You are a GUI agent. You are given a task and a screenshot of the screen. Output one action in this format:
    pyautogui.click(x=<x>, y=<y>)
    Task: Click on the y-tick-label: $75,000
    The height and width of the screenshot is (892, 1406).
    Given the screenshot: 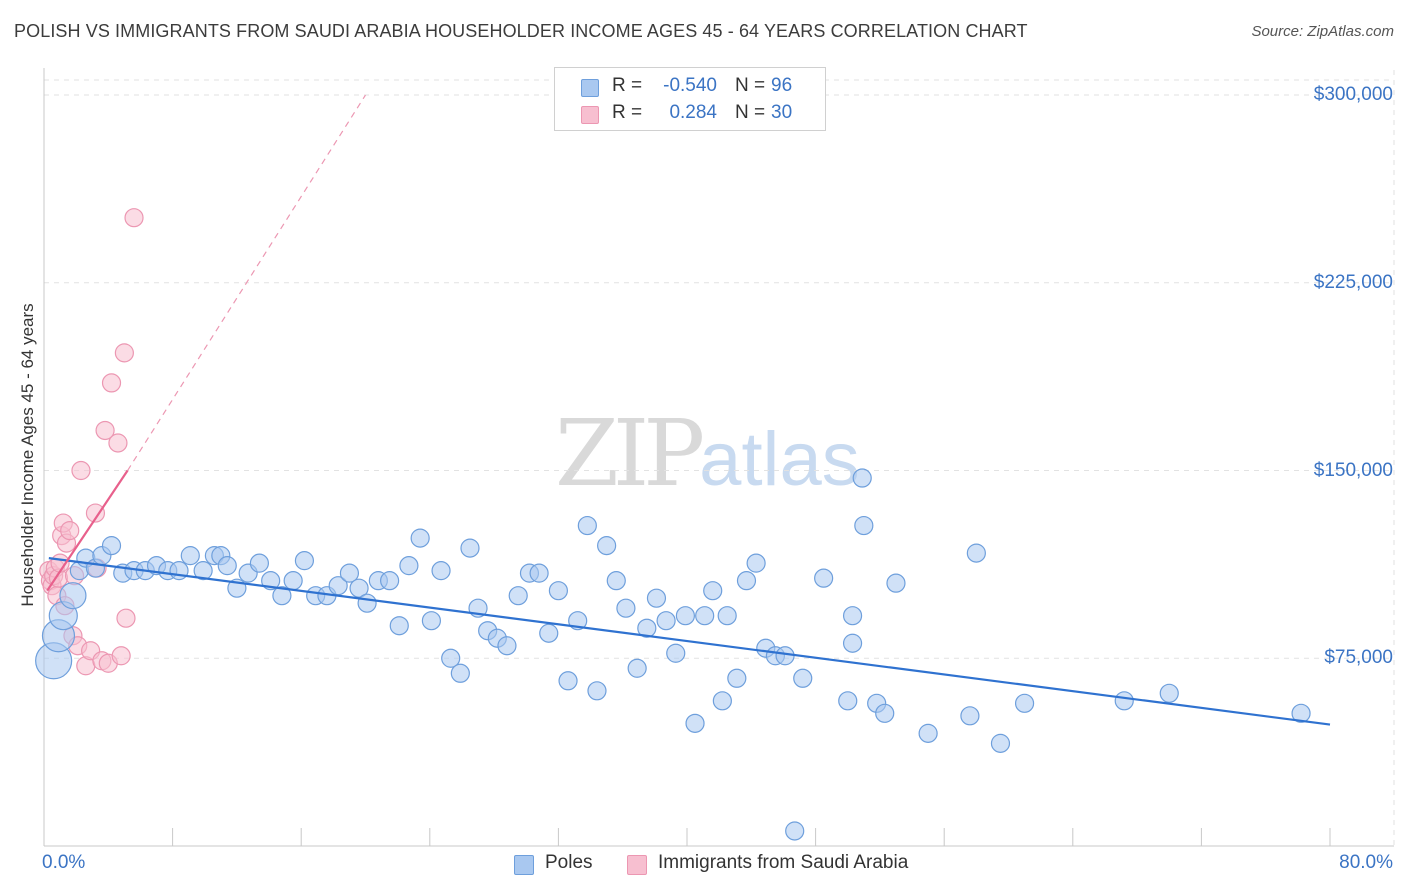 What is the action you would take?
    pyautogui.click(x=1358, y=658)
    